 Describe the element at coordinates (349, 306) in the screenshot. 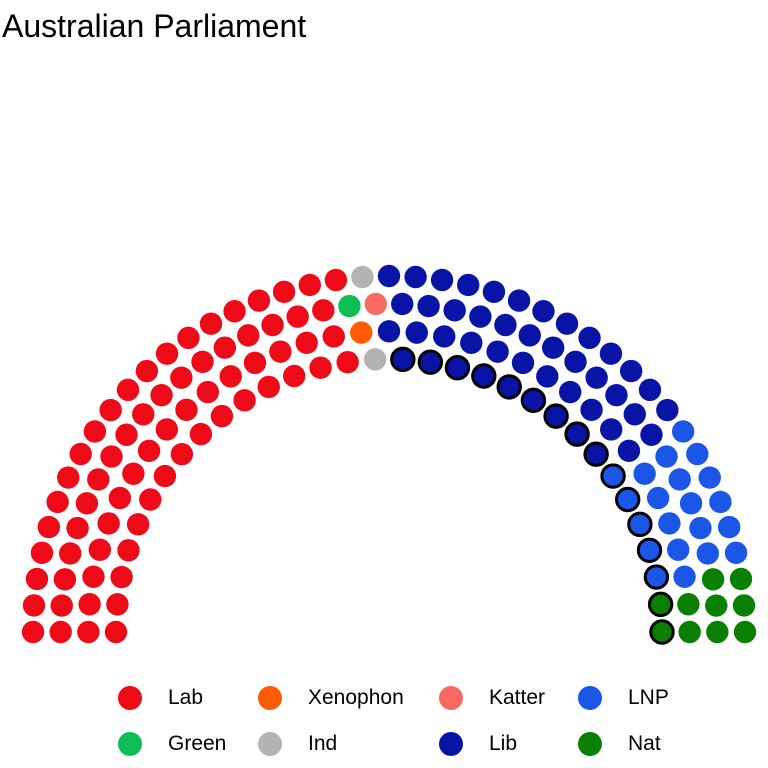

I see `seat-green` at that location.